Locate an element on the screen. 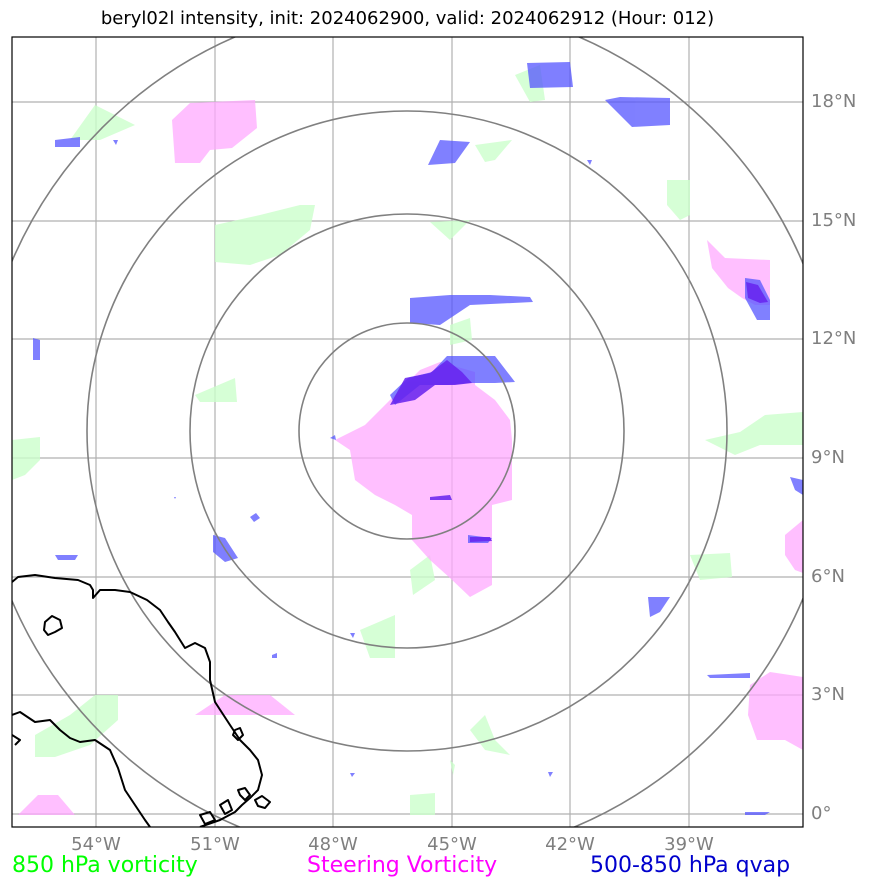  x-tick-label: 51°W is located at coordinates (215, 844).